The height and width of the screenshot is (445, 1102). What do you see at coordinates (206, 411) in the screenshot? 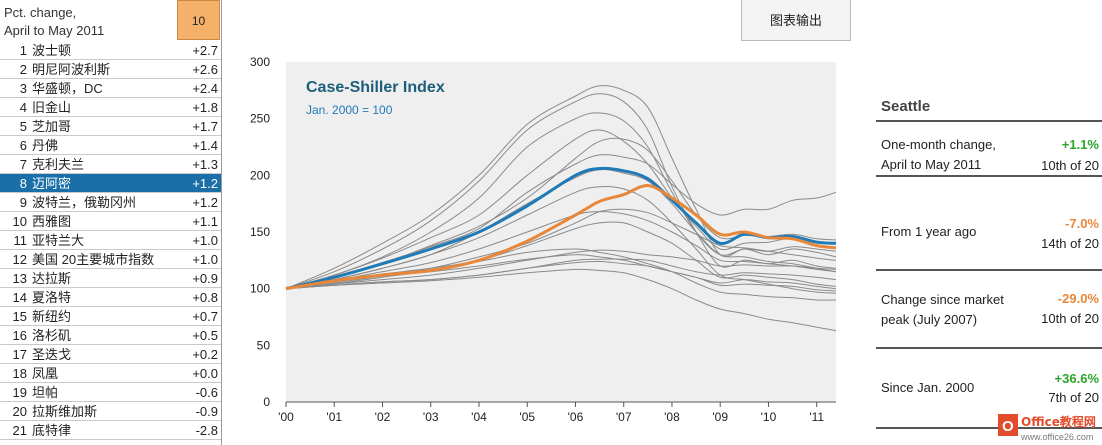
I see `ranking-value: -0.9` at bounding box center [206, 411].